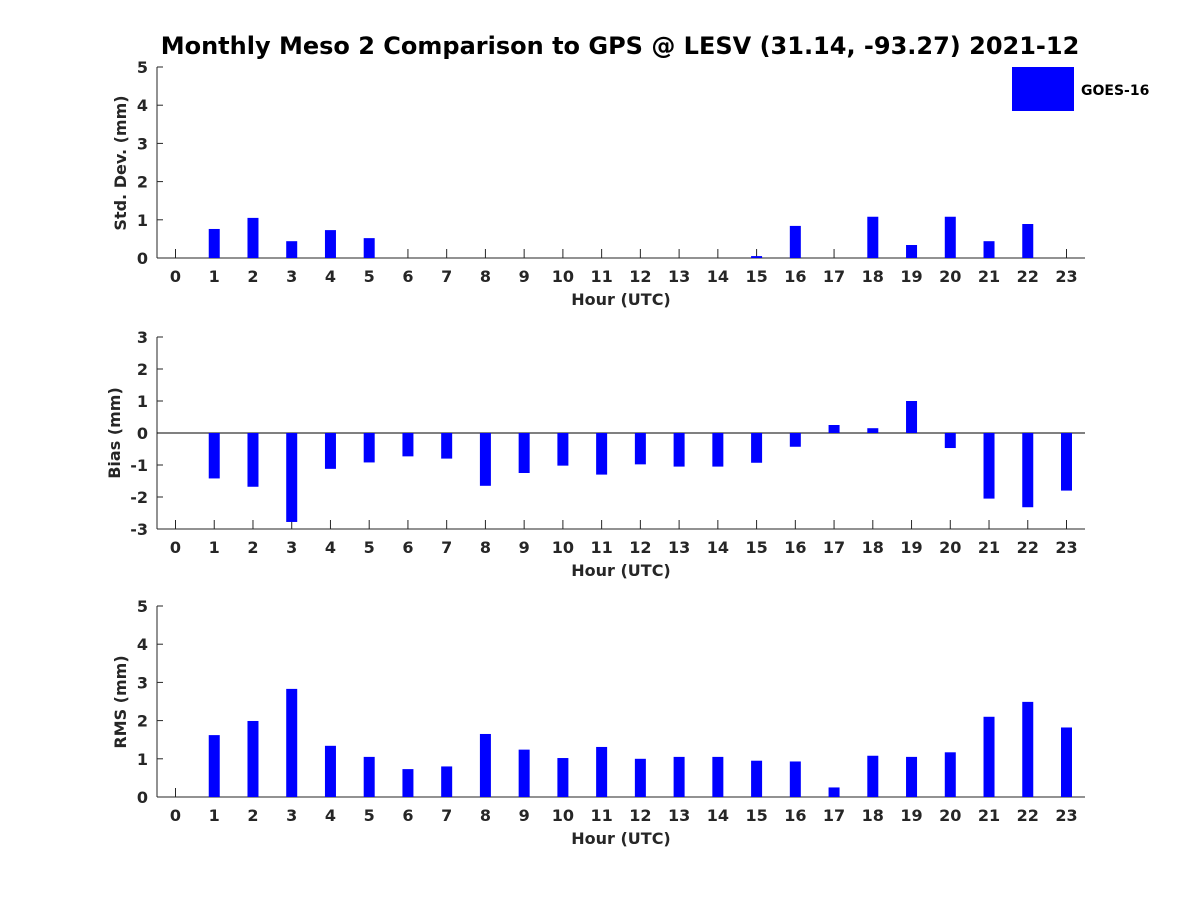 The image size is (1200, 900). I want to click on std-dev-x-tick-label: 16, so click(795, 276).